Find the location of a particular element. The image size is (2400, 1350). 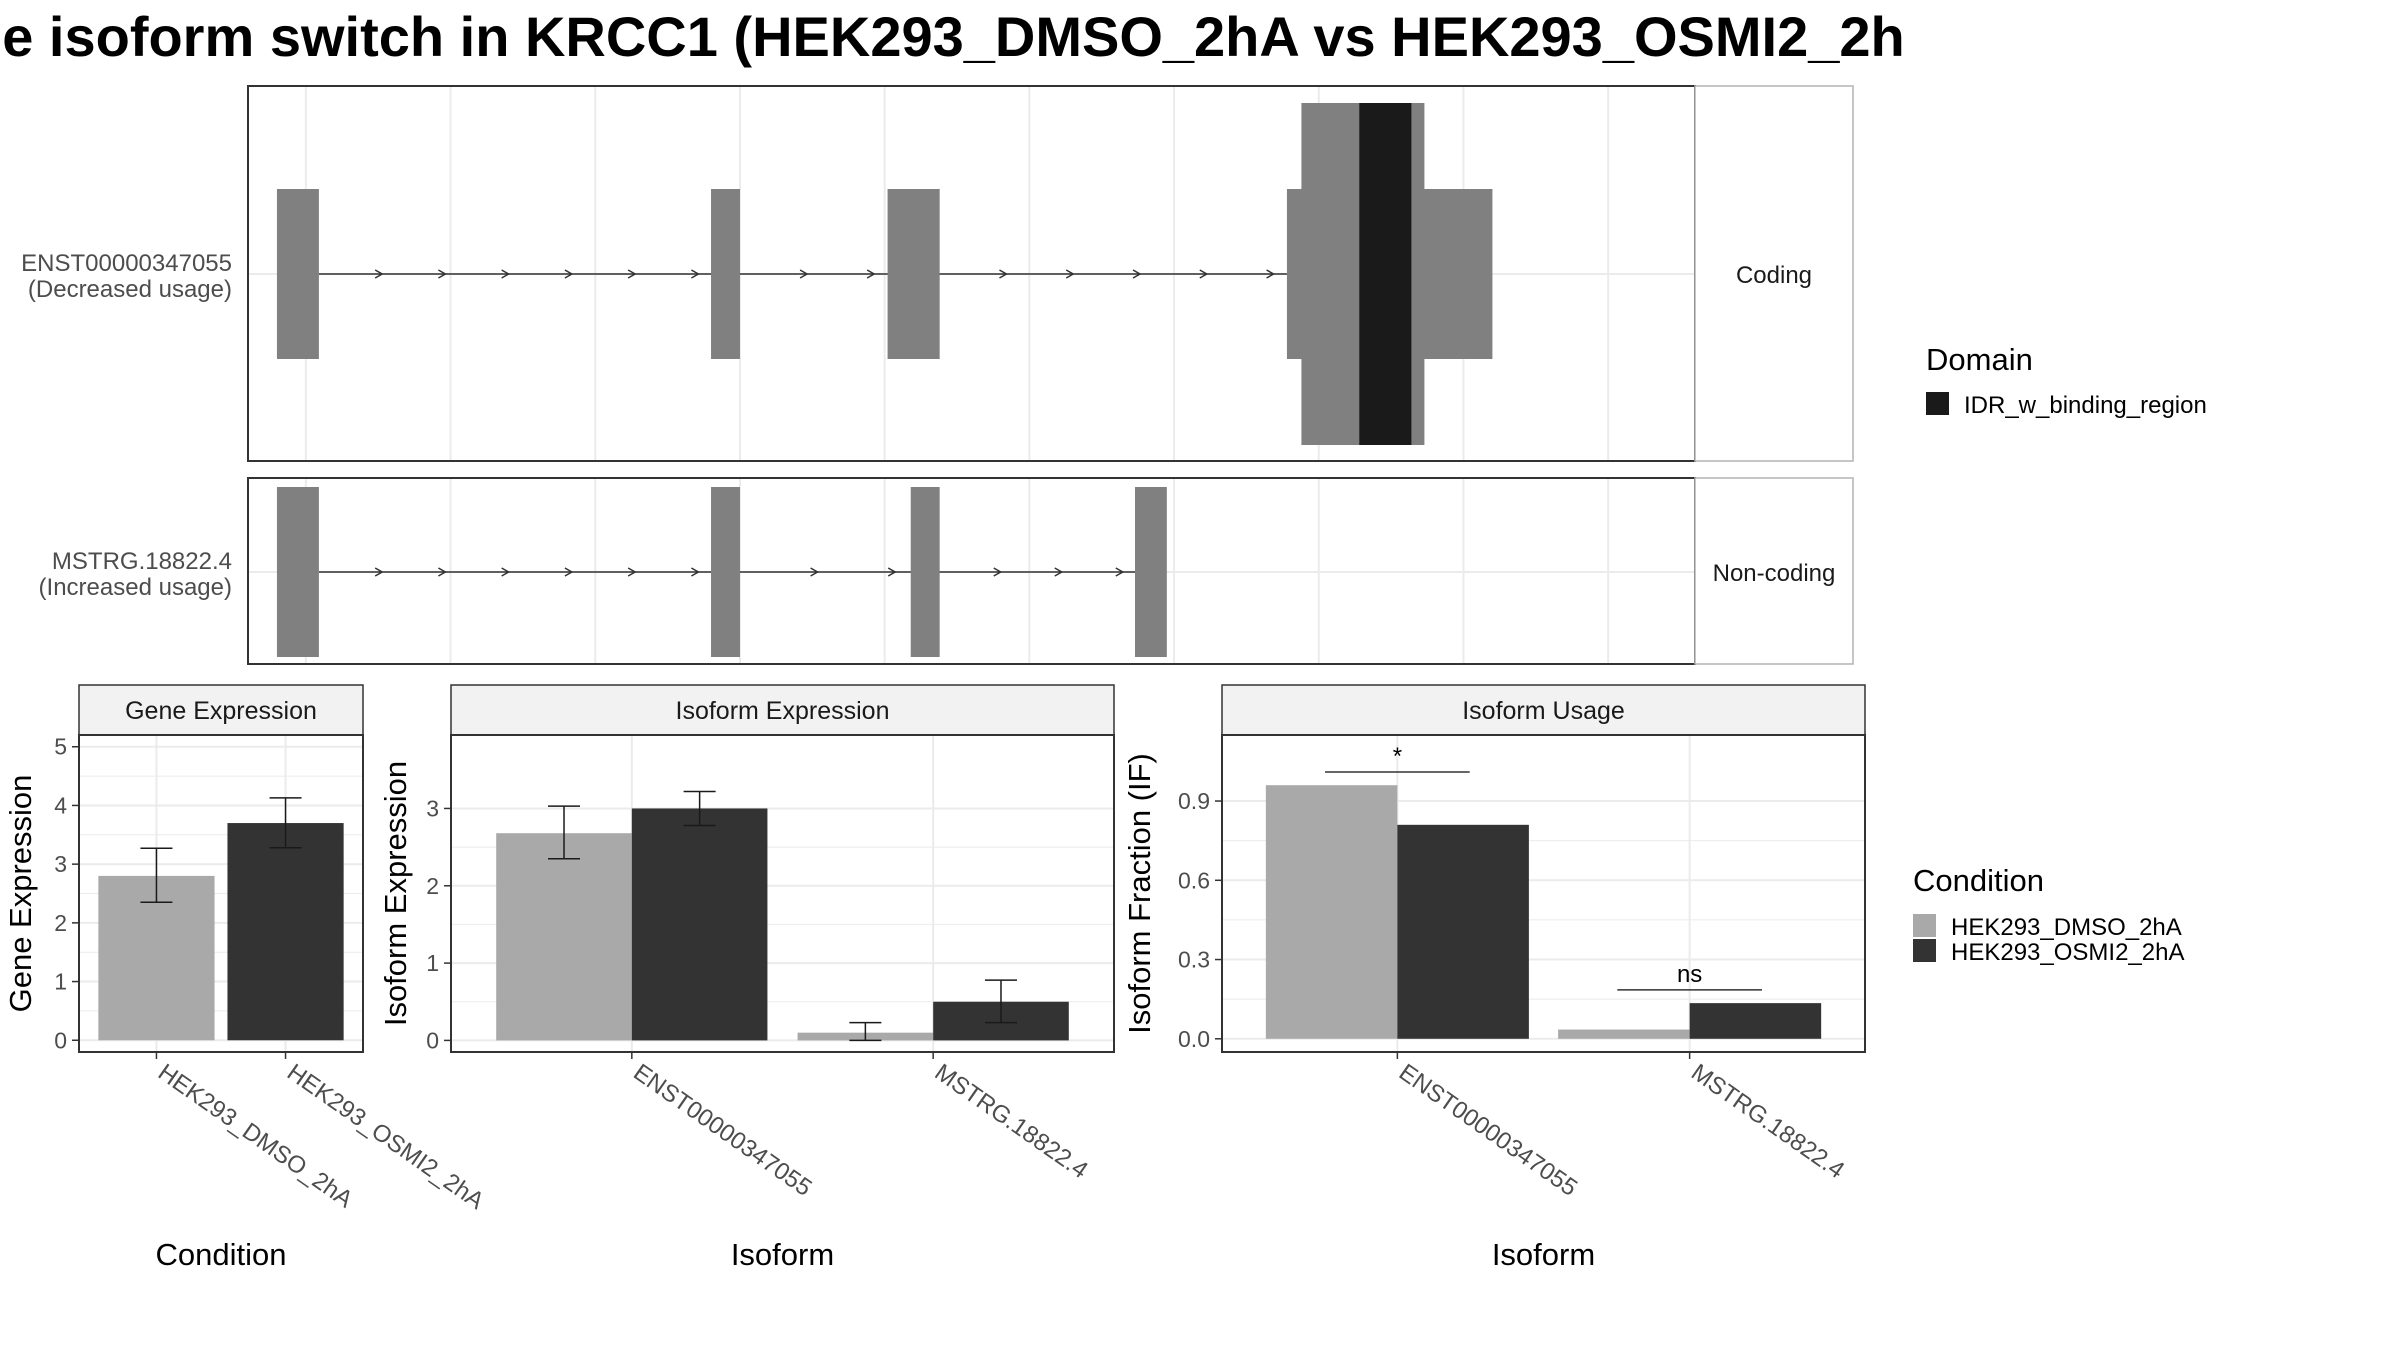

significance-label: ns is located at coordinates (1689, 974).